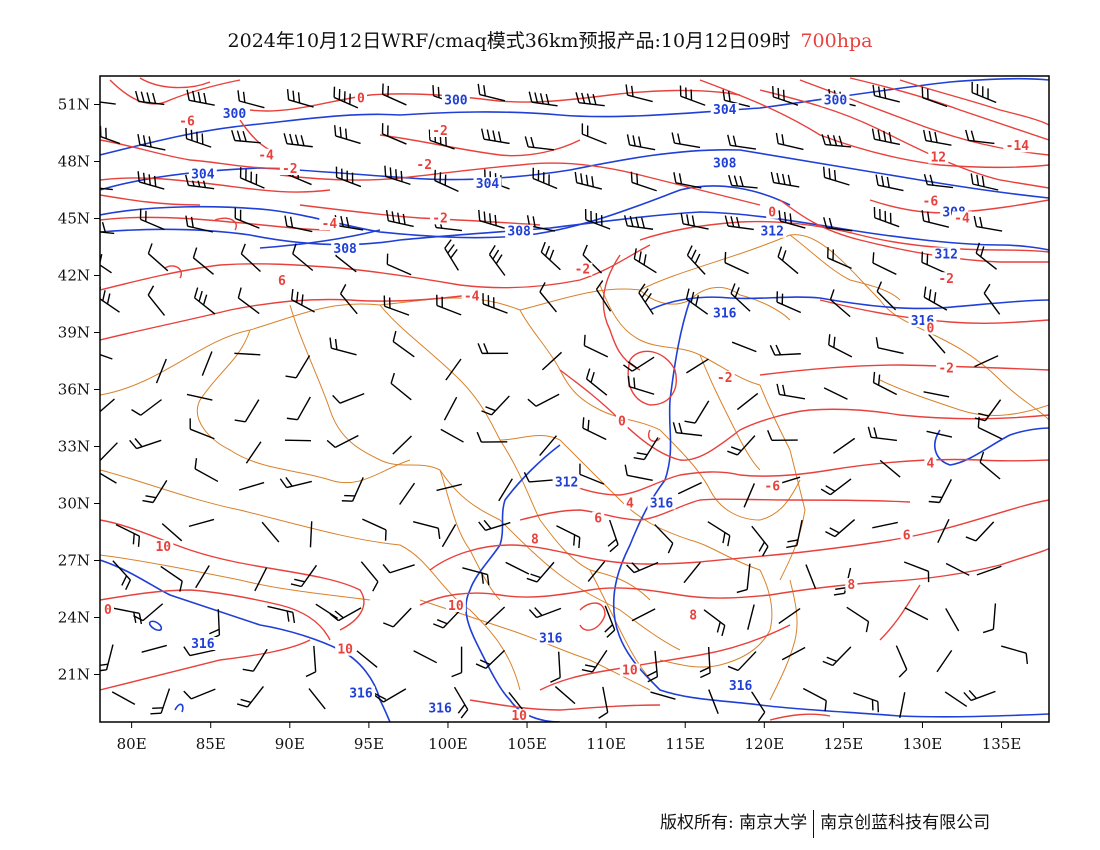 This screenshot has width=1100, height=850. I want to click on copyright-footer: 版权所有: 南京大学 南京创蓝科技有限公司, so click(825, 823).